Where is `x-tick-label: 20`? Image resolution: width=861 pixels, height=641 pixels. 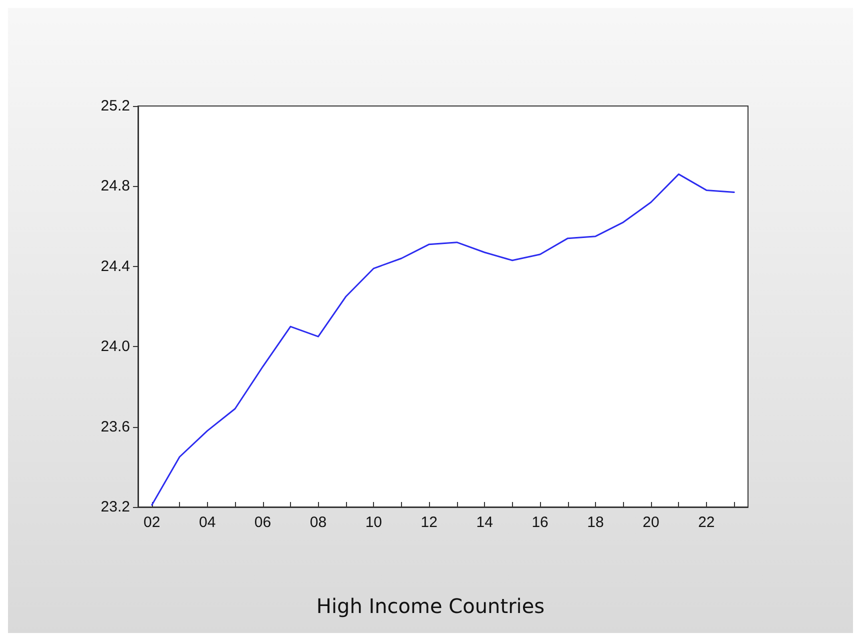 x-tick-label: 20 is located at coordinates (651, 522).